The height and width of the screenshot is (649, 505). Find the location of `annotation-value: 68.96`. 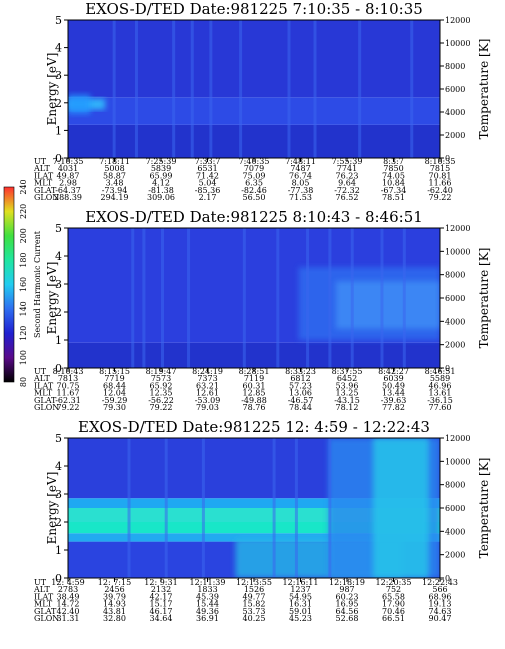

annotation-value: 68.96 is located at coordinates (440, 596).